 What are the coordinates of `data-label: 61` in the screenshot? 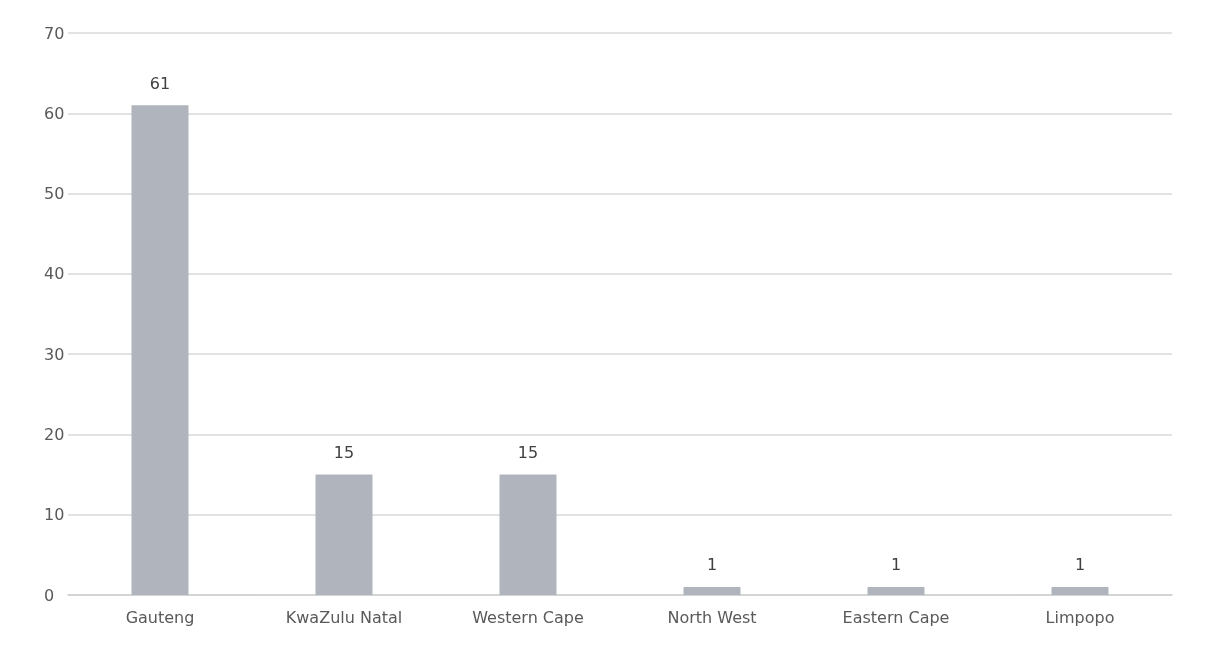 It's located at (160, 83).